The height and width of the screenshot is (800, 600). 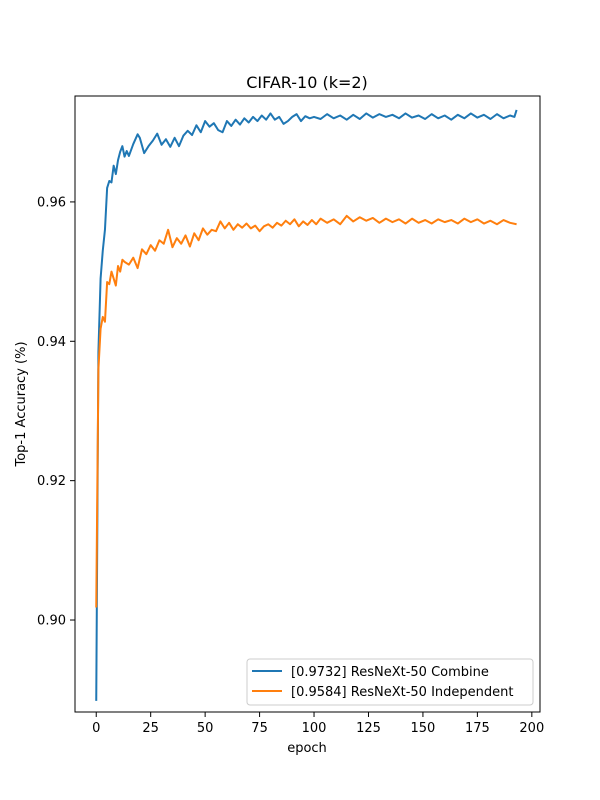 What do you see at coordinates (307, 82) in the screenshot?
I see `chart-title: CIFAR-10 (k=2)` at bounding box center [307, 82].